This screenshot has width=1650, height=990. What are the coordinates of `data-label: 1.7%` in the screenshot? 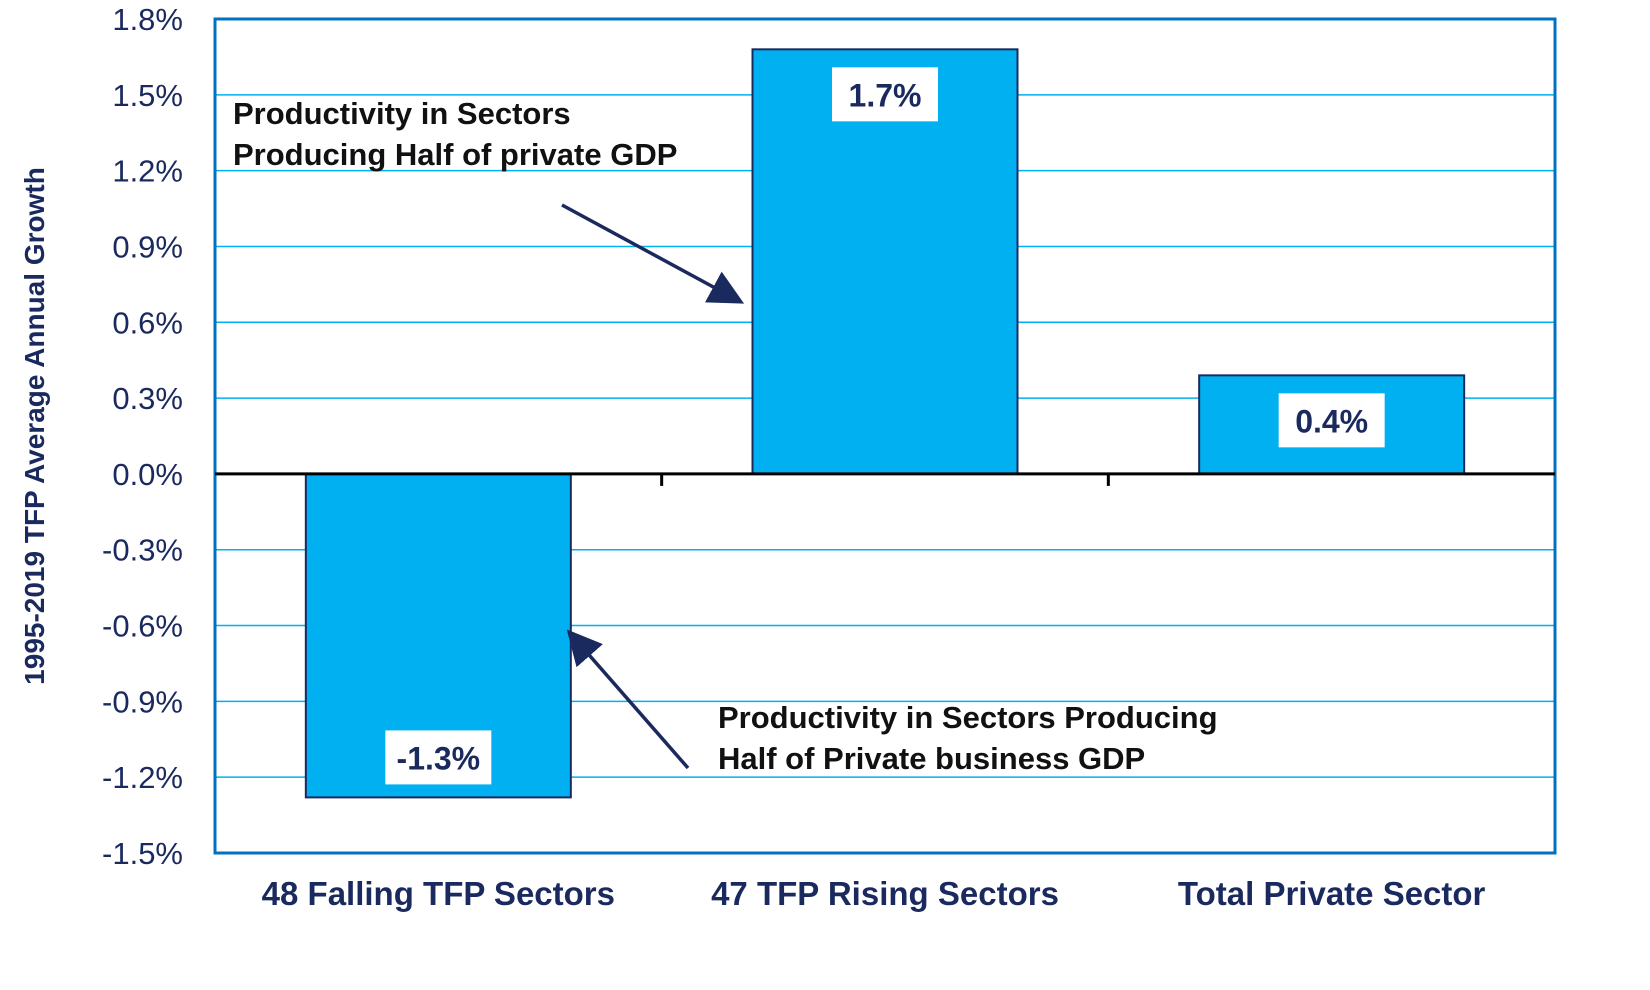 It's located at (885, 95).